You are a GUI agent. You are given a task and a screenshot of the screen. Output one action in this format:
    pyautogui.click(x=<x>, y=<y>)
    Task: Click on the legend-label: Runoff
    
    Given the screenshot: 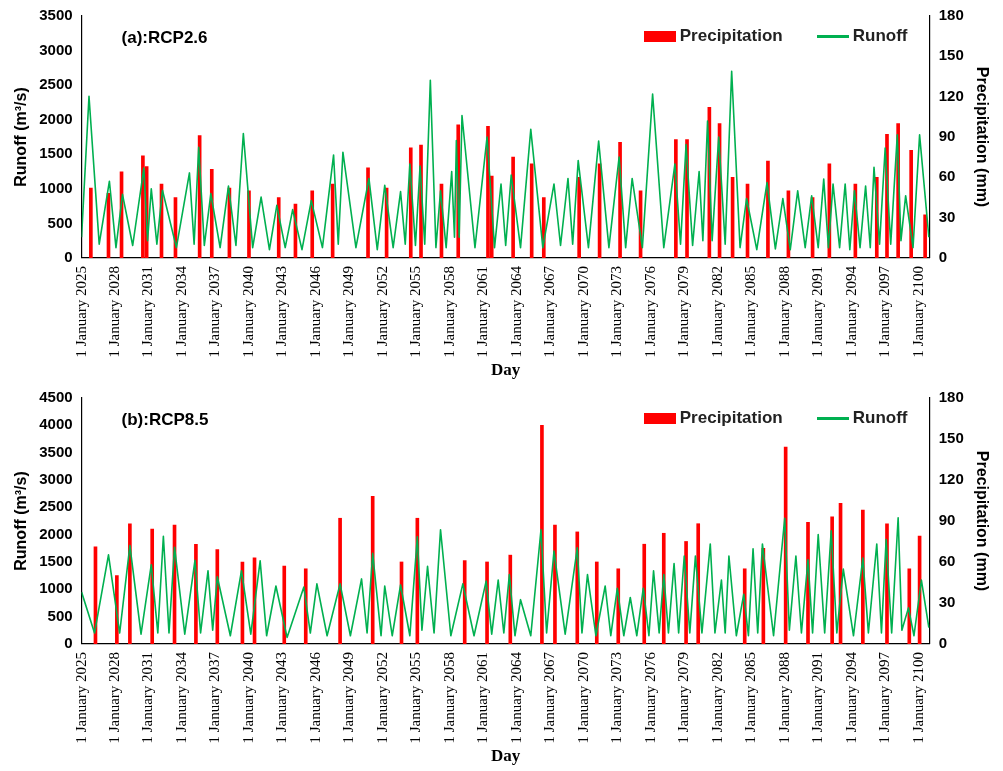 What is the action you would take?
    pyautogui.click(x=880, y=36)
    